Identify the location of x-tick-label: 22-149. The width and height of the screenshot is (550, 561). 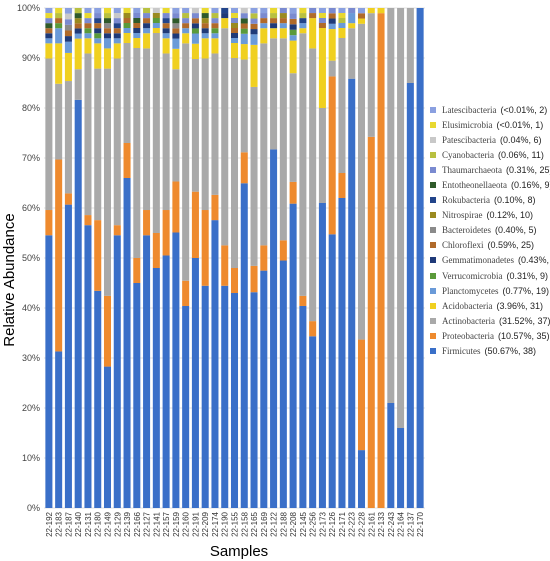
(108, 523).